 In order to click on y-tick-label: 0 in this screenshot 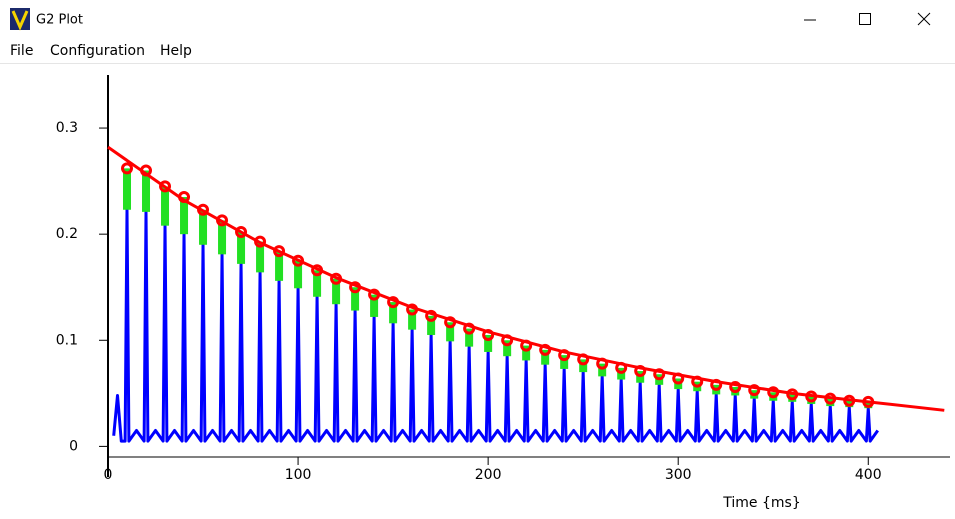, I will do `click(73, 446)`.